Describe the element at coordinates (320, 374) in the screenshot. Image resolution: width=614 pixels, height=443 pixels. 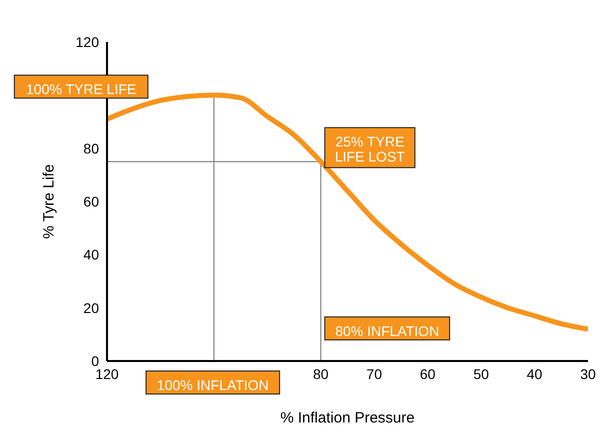
I see `x-tick-label: 80` at that location.